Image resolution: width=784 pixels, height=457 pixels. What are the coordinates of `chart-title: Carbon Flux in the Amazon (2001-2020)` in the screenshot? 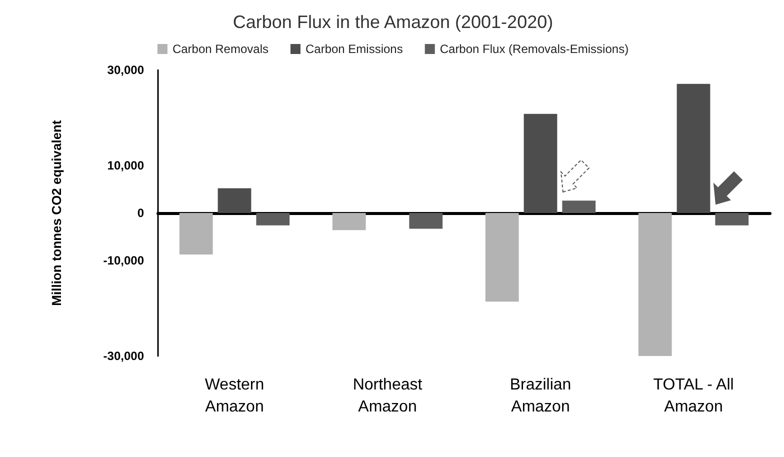 It's located at (393, 22).